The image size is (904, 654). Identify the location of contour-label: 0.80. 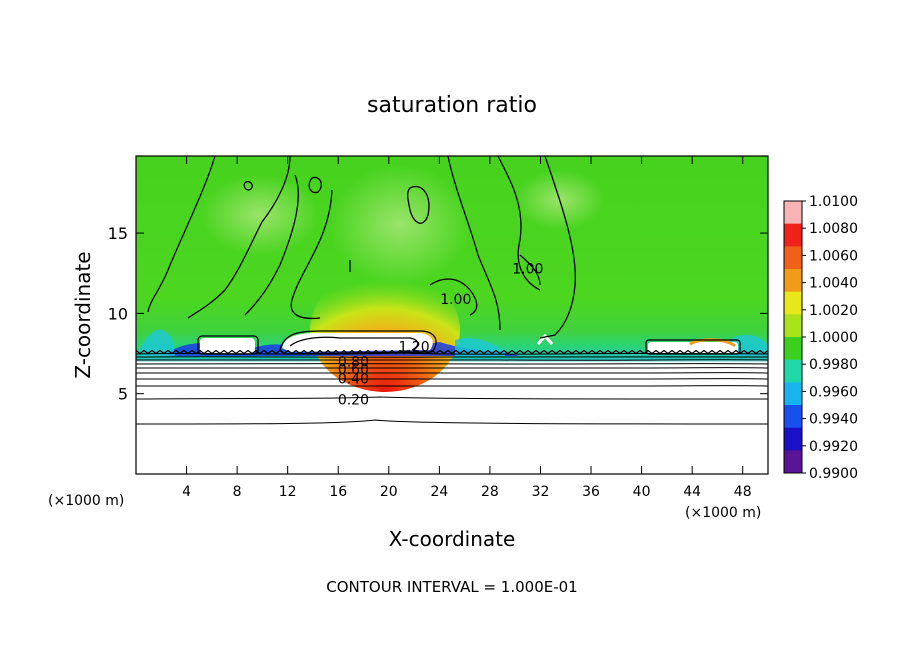
(353, 363).